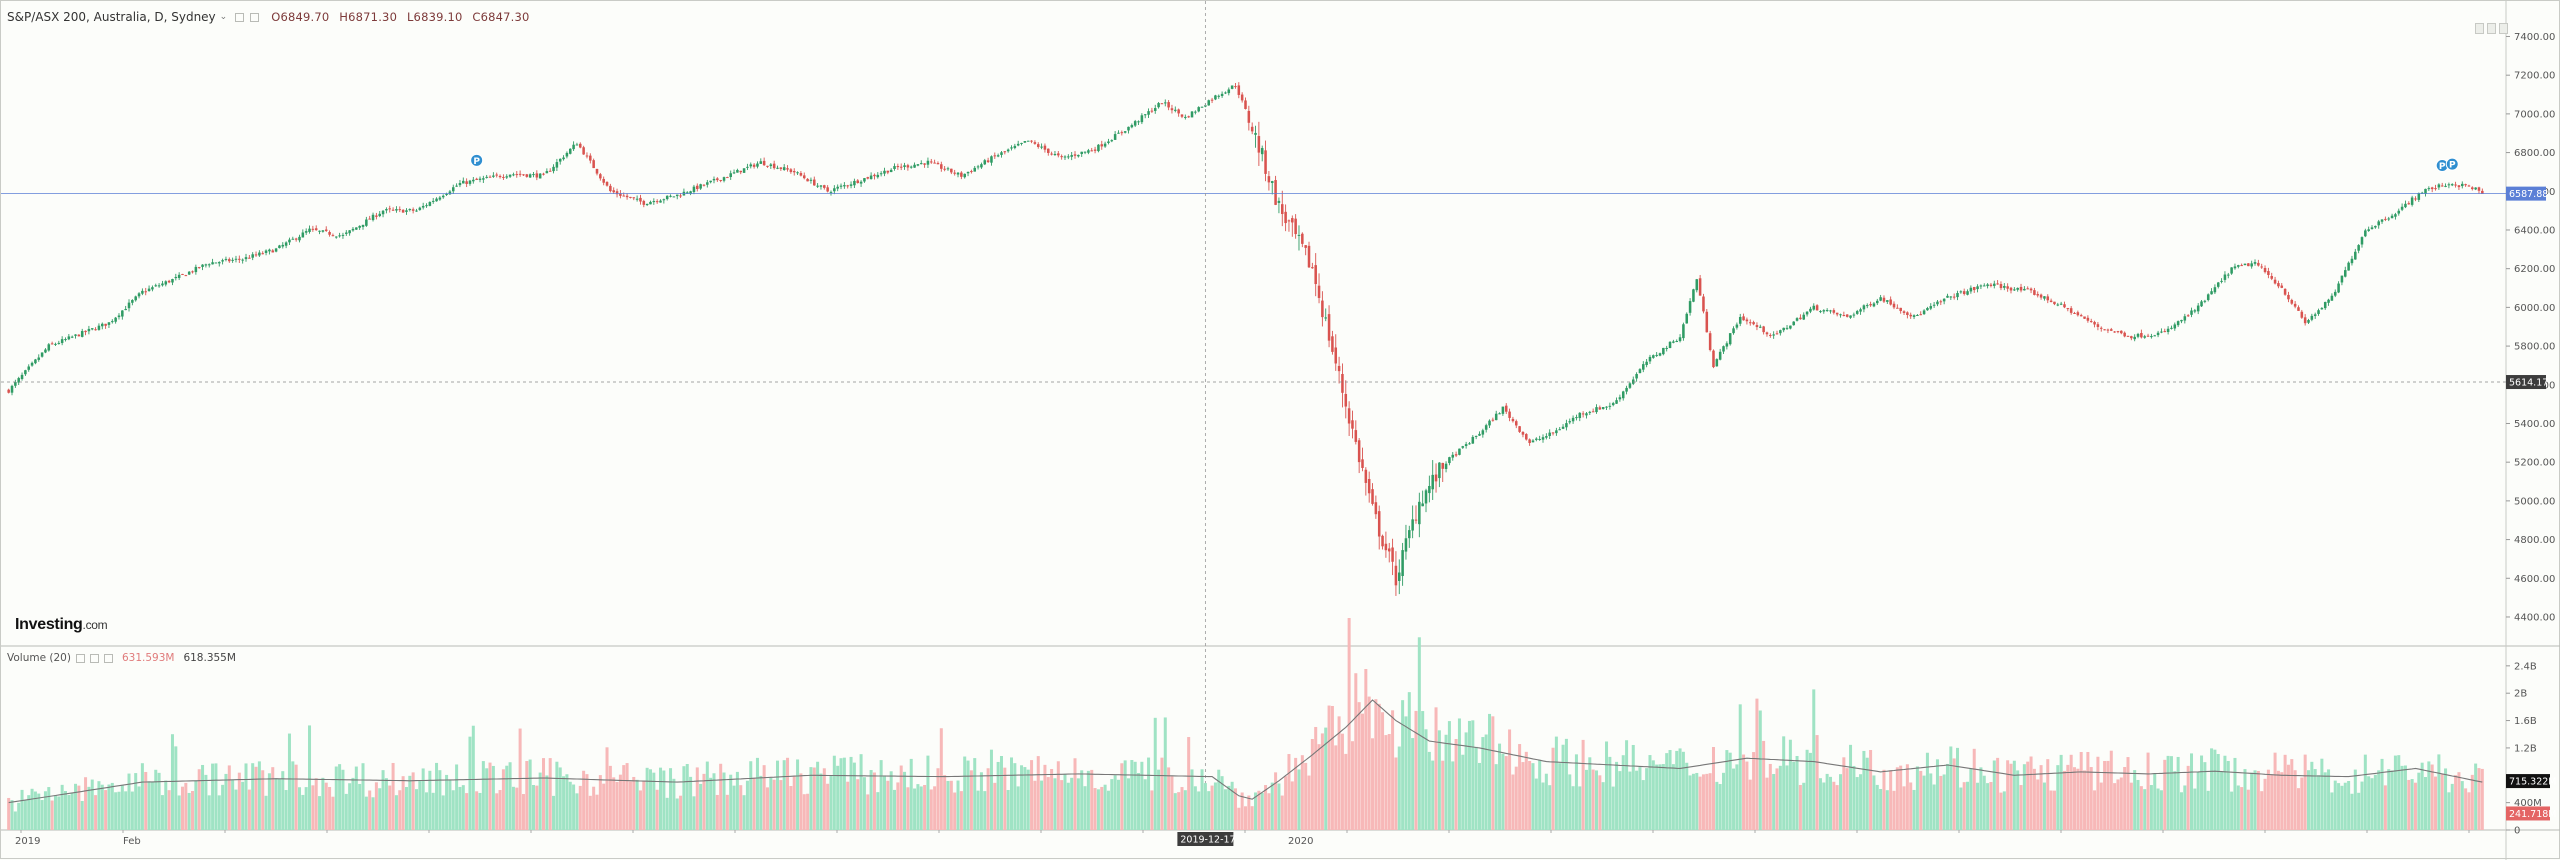 The width and height of the screenshot is (2560, 860). Describe the element at coordinates (2503, 28) in the screenshot. I see `scale-percent-icon` at that location.